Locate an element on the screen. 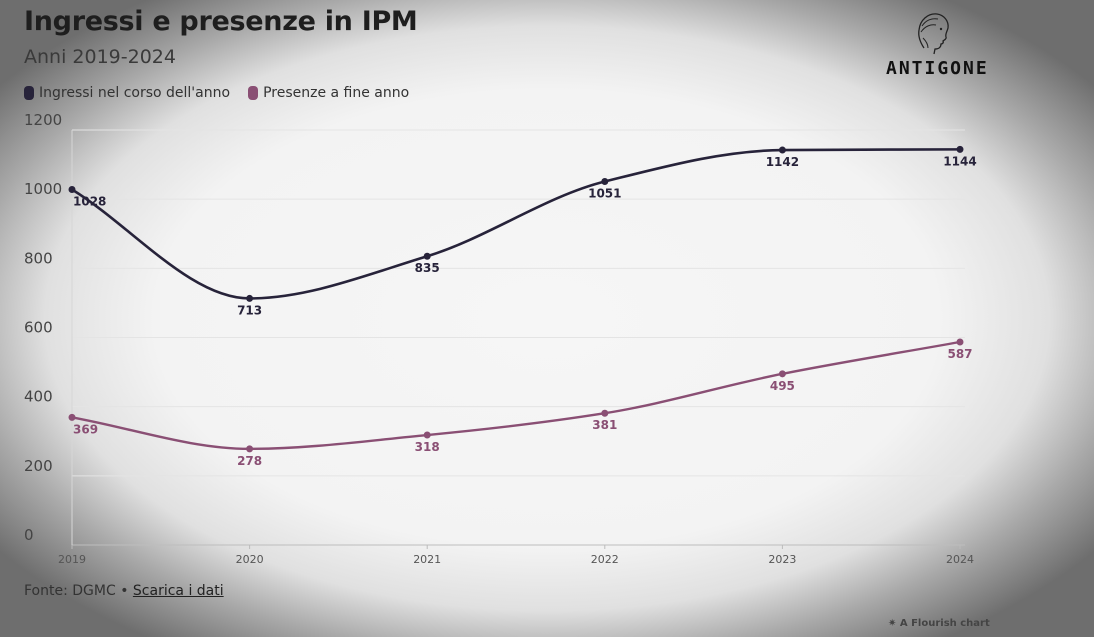 This screenshot has height=637, width=1094. head-profile-icon is located at coordinates (933, 34).